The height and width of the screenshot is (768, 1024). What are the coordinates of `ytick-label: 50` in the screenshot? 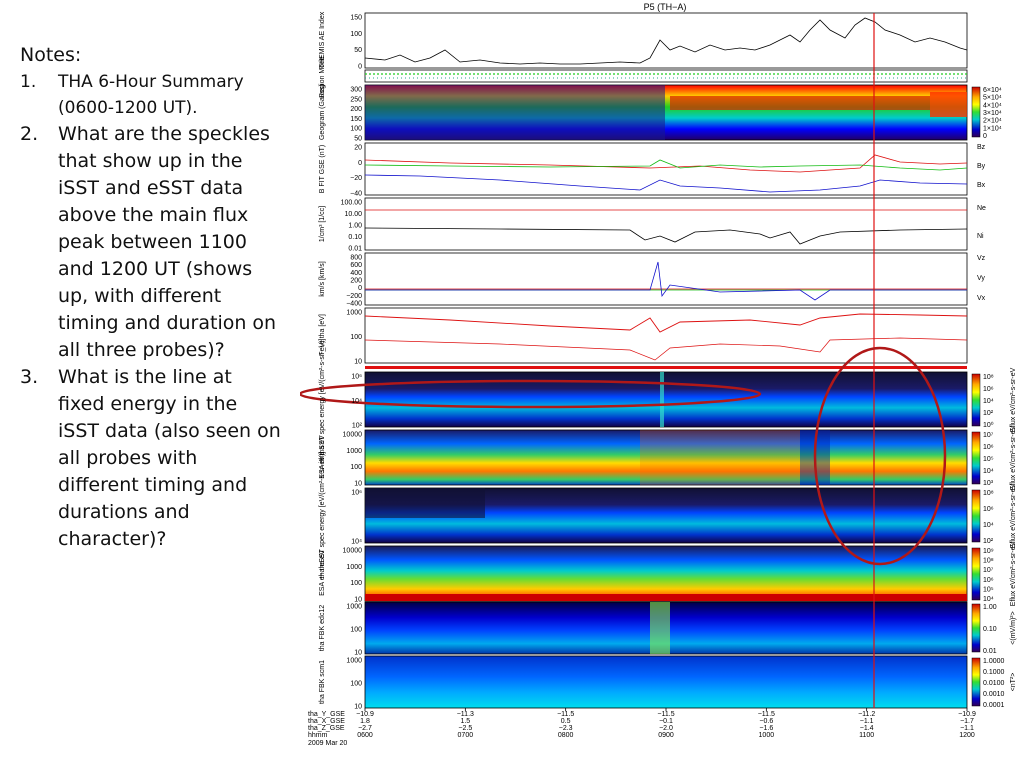 It's located at (358, 50).